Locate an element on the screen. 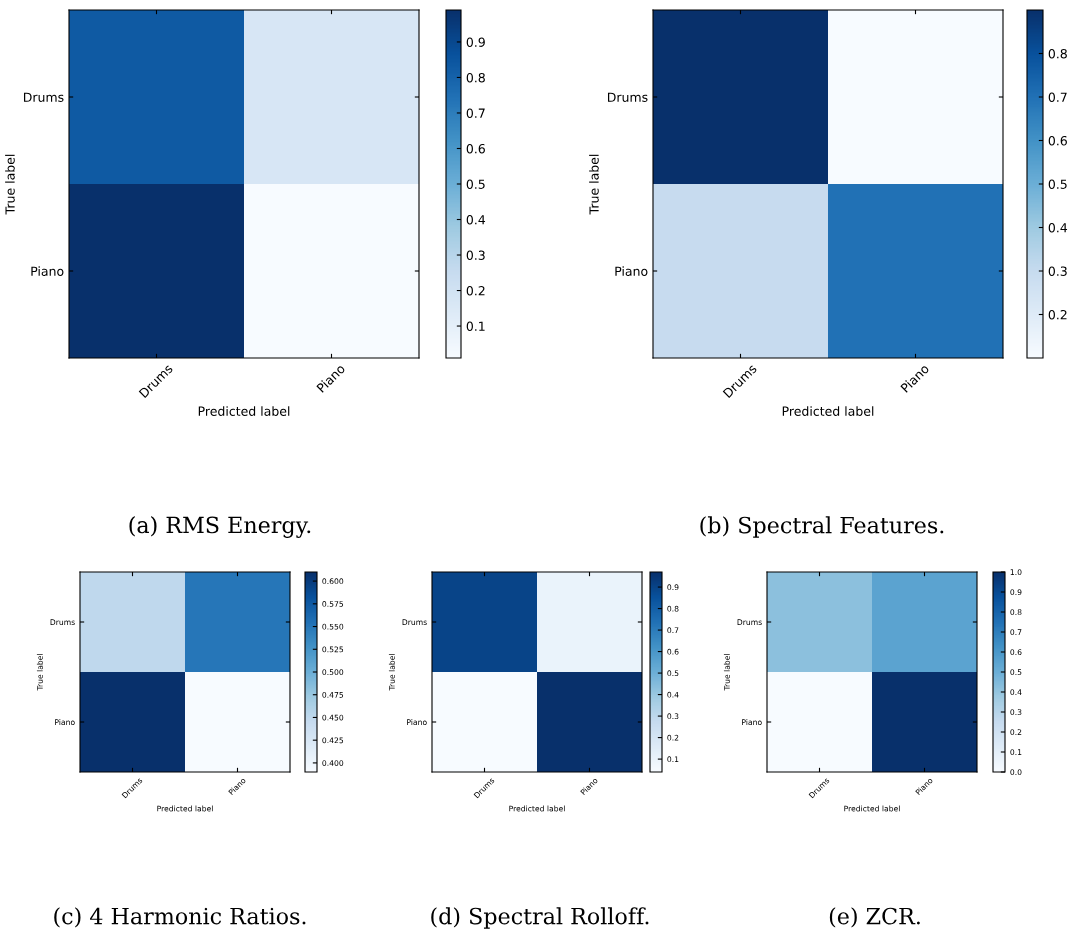  text: (e) ZCR. is located at coordinates (874, 917).